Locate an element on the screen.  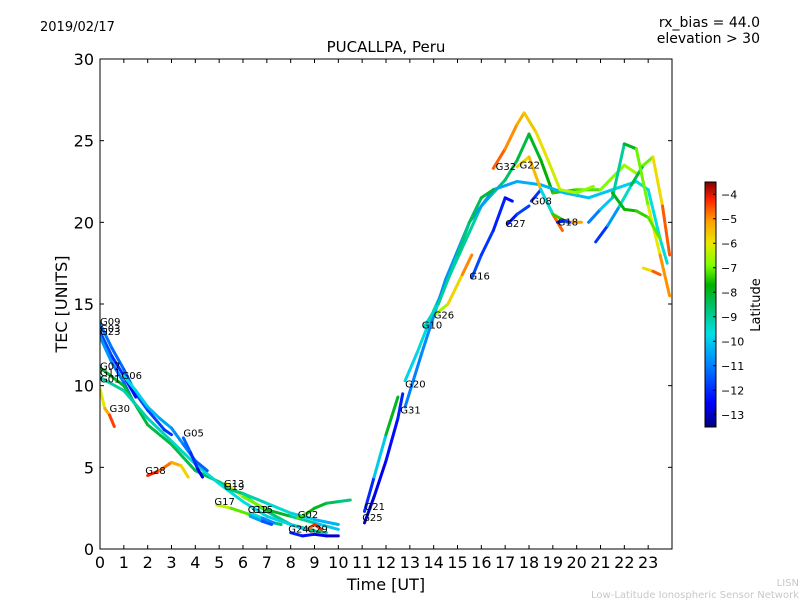
satellite-label: G08 is located at coordinates (541, 201).